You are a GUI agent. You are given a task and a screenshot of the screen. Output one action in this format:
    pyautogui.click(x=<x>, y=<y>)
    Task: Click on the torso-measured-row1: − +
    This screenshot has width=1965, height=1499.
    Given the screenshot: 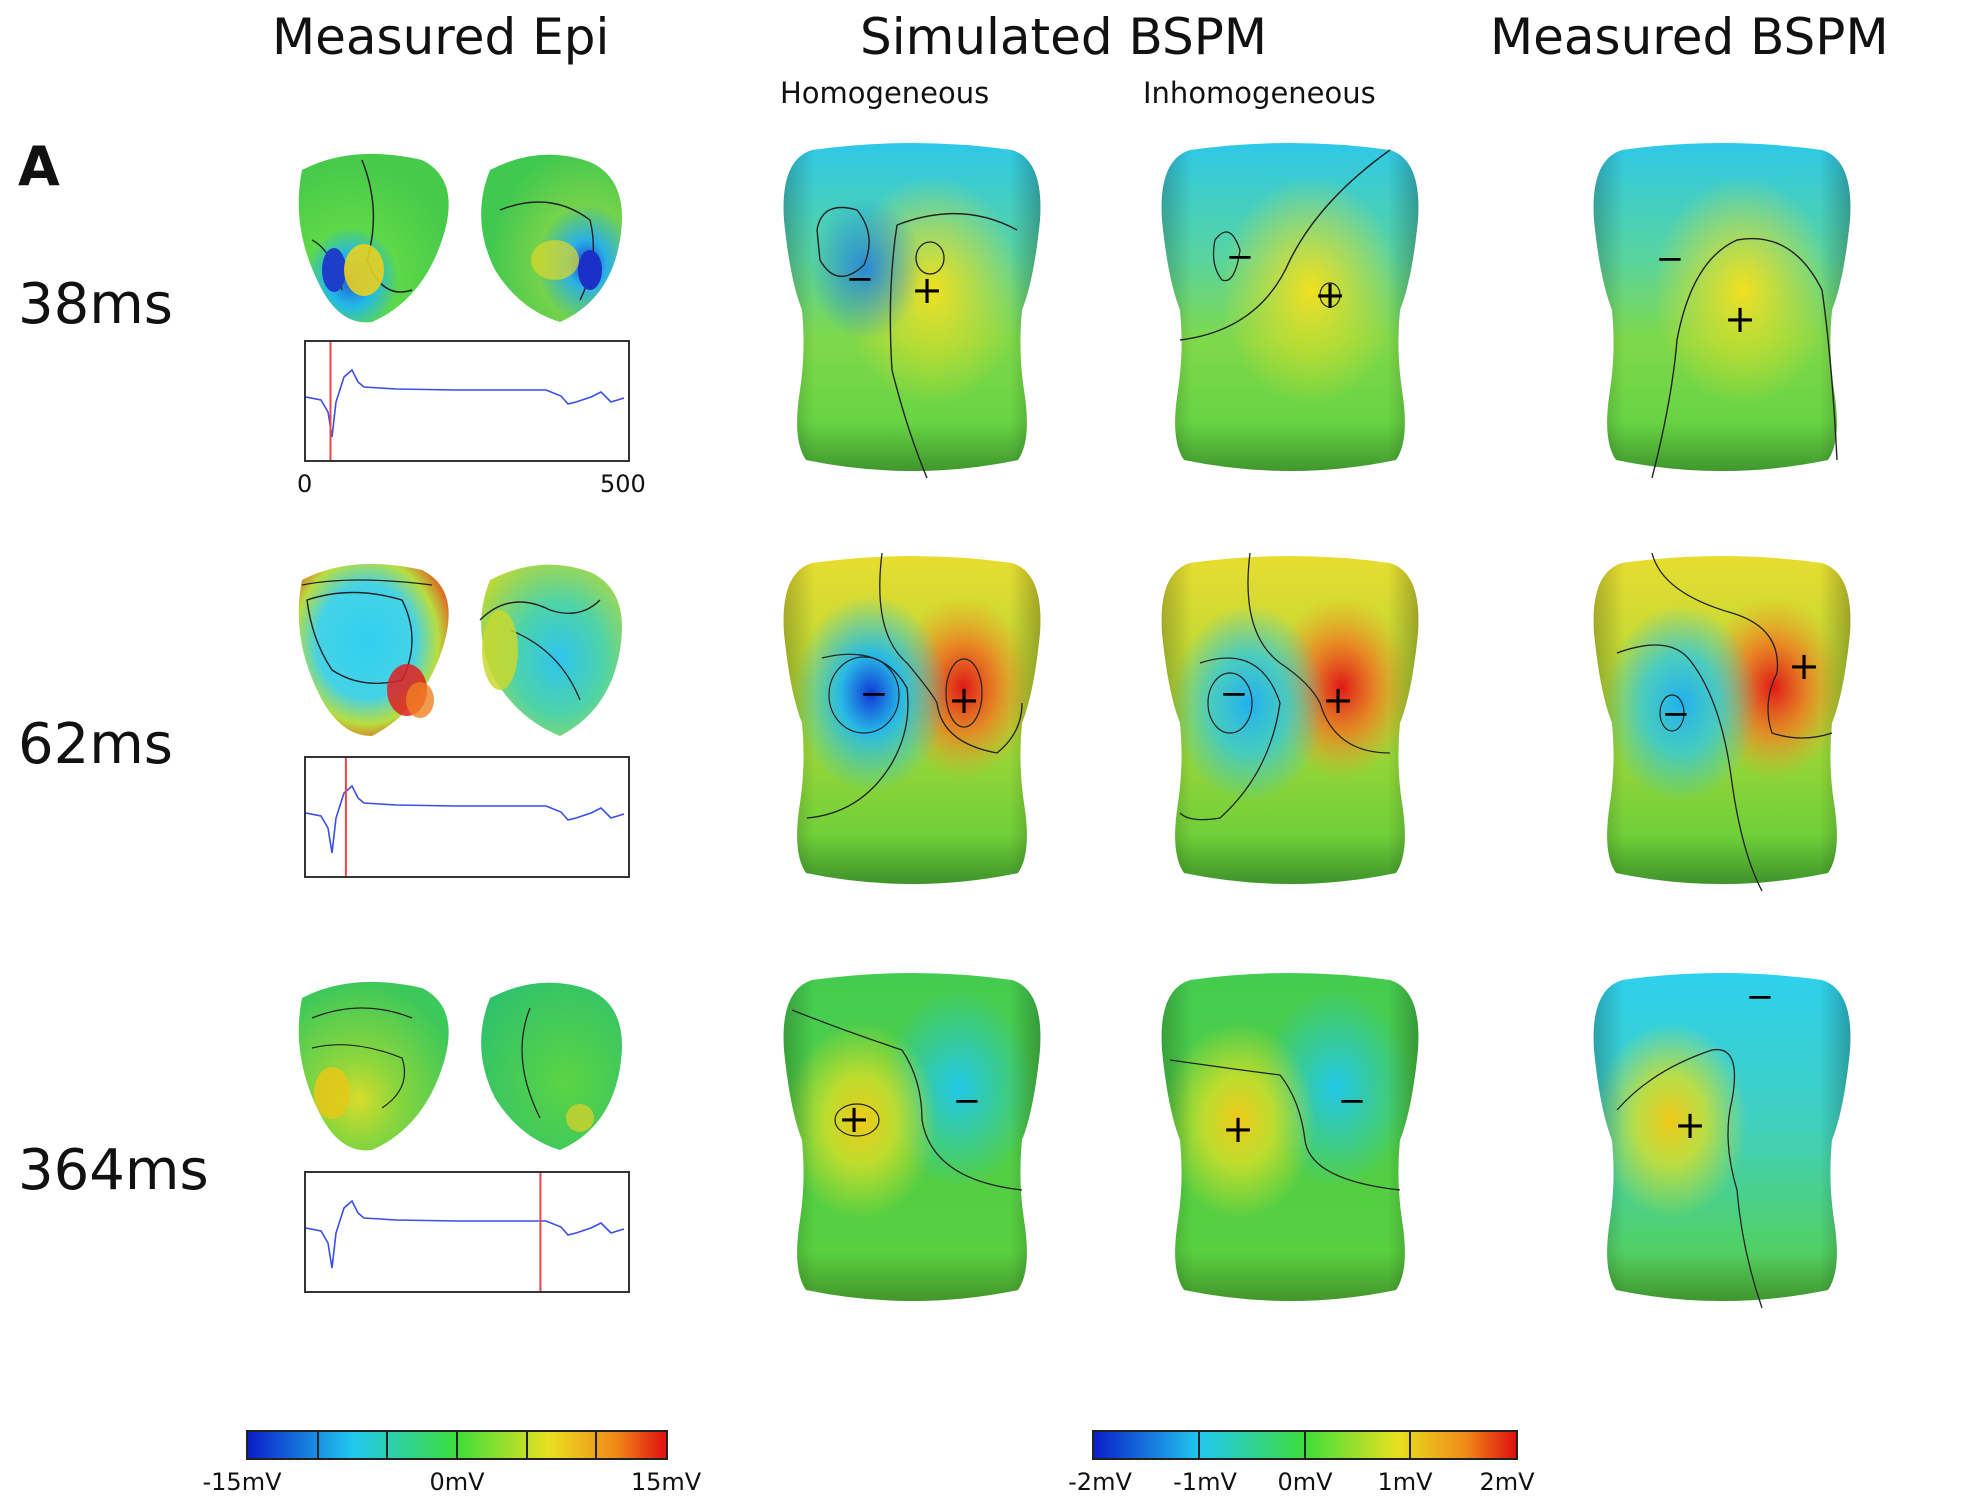 What is the action you would take?
    pyautogui.click(x=1722, y=311)
    